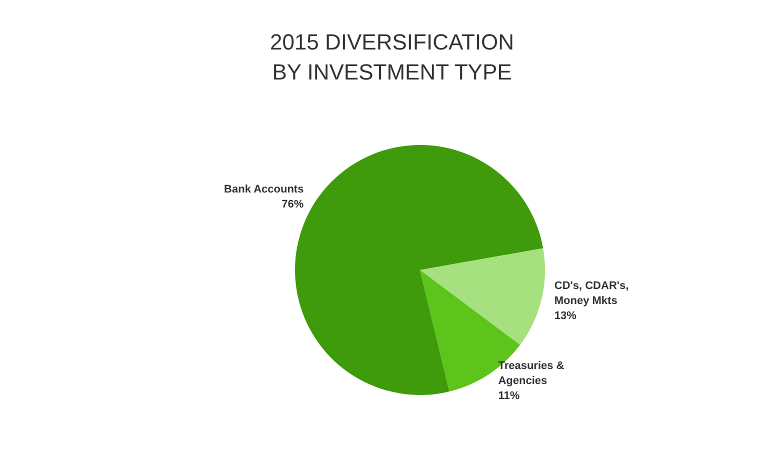 The width and height of the screenshot is (784, 456). I want to click on chart-title: 2015 DIVERSIFICATION BY INVESTMENT TYPE, so click(392, 57).